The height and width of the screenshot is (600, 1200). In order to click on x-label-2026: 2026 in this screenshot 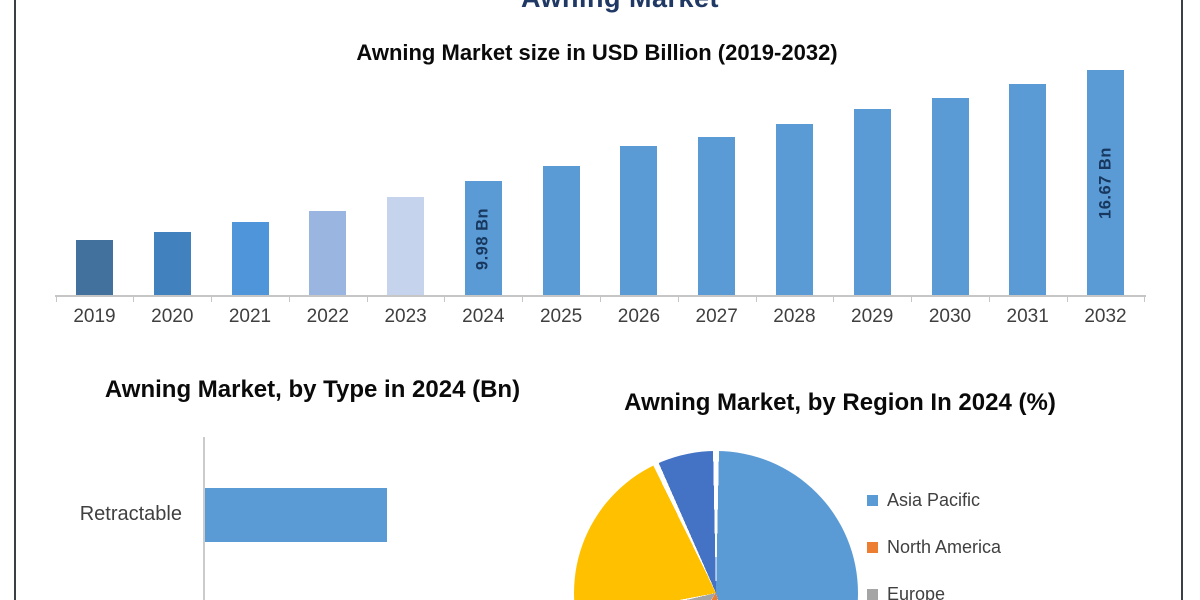, I will do `click(639, 316)`.